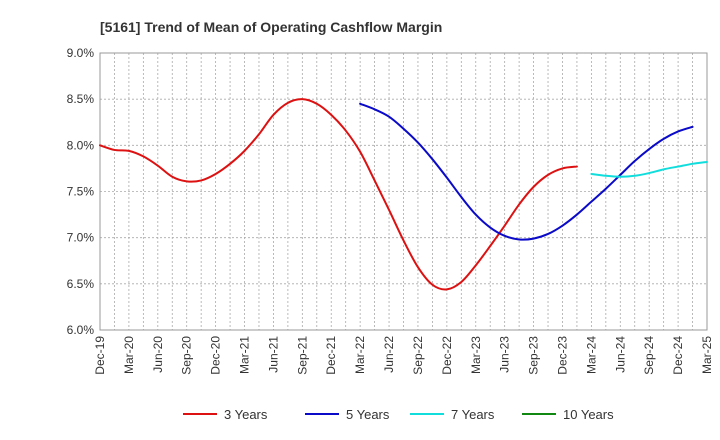 The height and width of the screenshot is (440, 720). Describe the element at coordinates (81, 53) in the screenshot. I see `y-tick-label: 9.0%` at that location.